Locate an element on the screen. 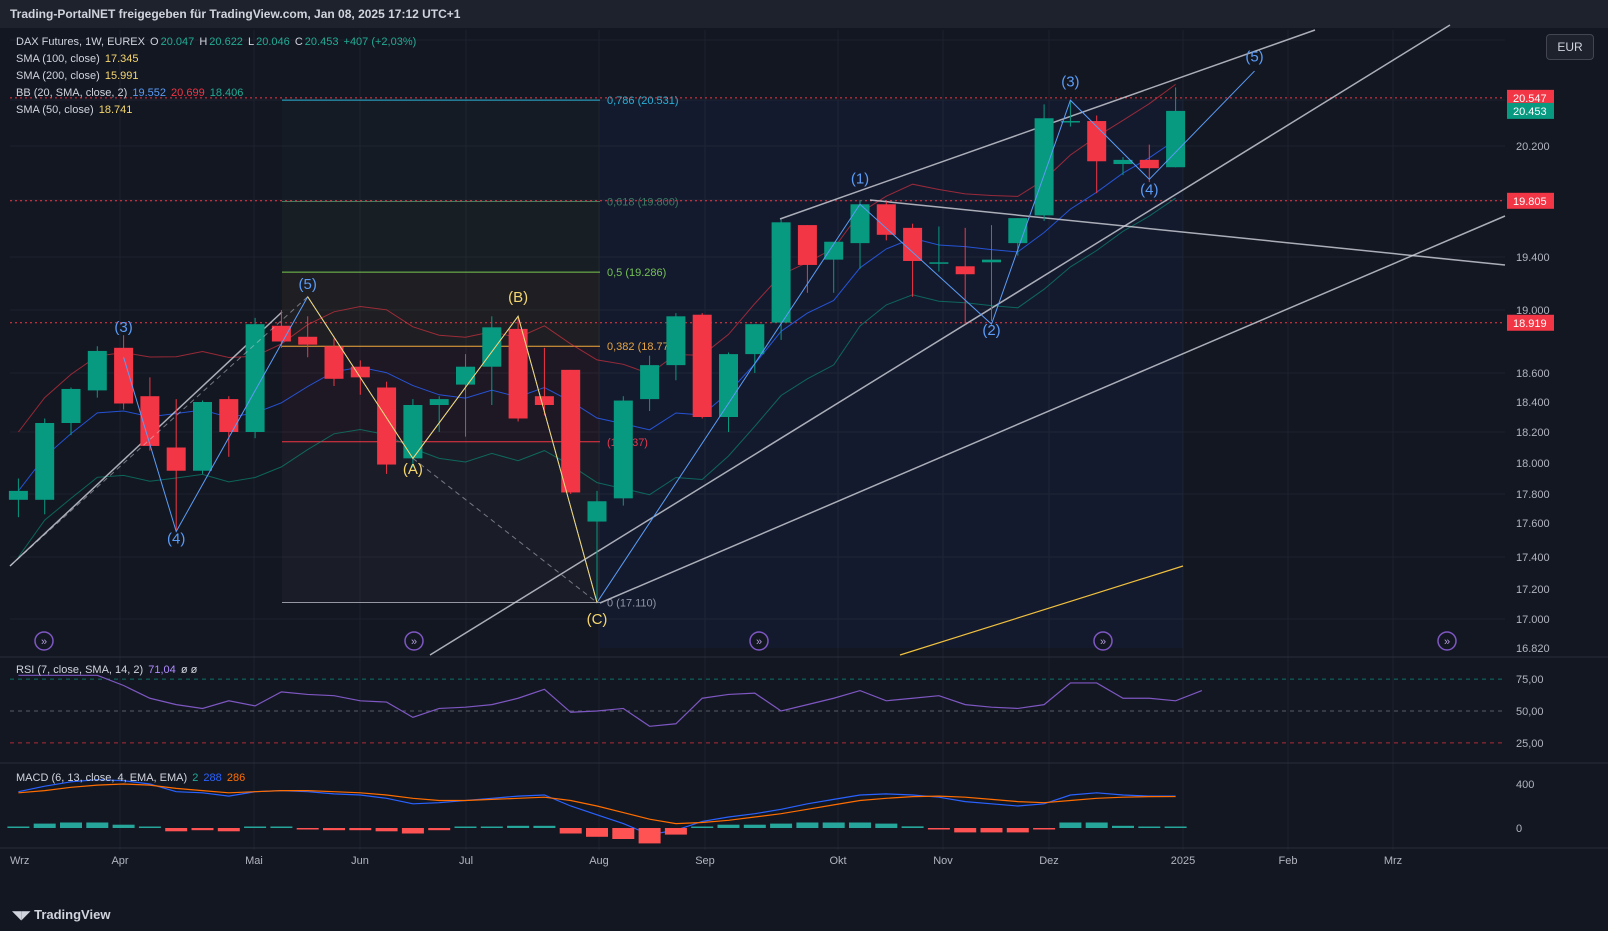  x-axis-tick-label: 2025 is located at coordinates (1183, 861).